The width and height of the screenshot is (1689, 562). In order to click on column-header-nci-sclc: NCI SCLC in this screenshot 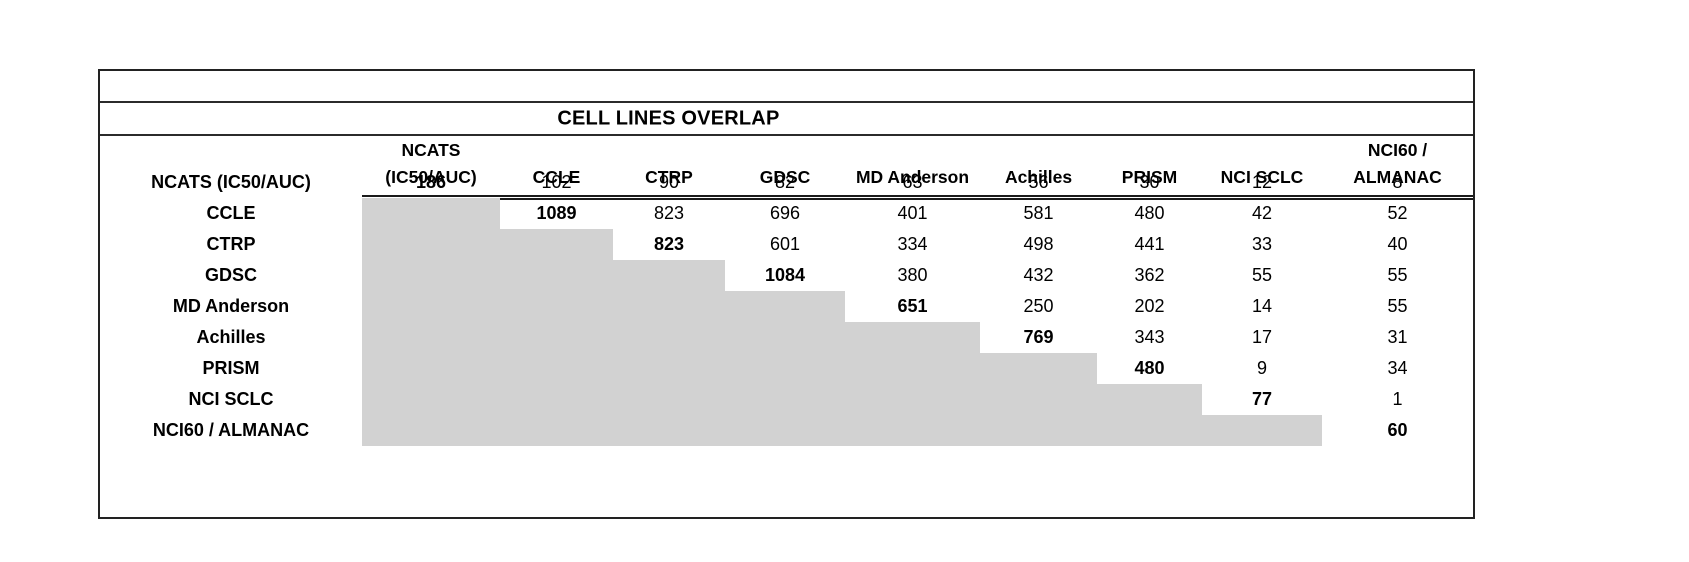, I will do `click(1262, 168)`.